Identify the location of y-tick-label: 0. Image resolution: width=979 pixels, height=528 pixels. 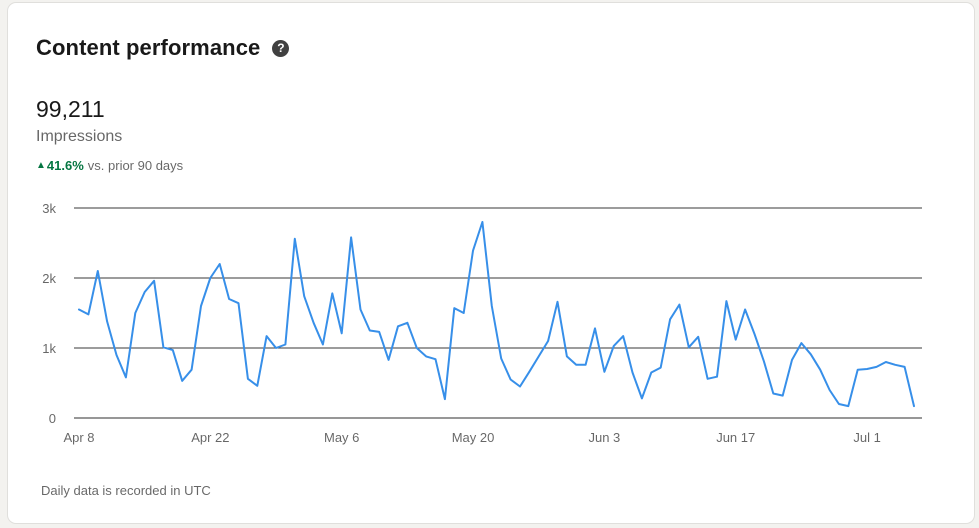
(52, 418).